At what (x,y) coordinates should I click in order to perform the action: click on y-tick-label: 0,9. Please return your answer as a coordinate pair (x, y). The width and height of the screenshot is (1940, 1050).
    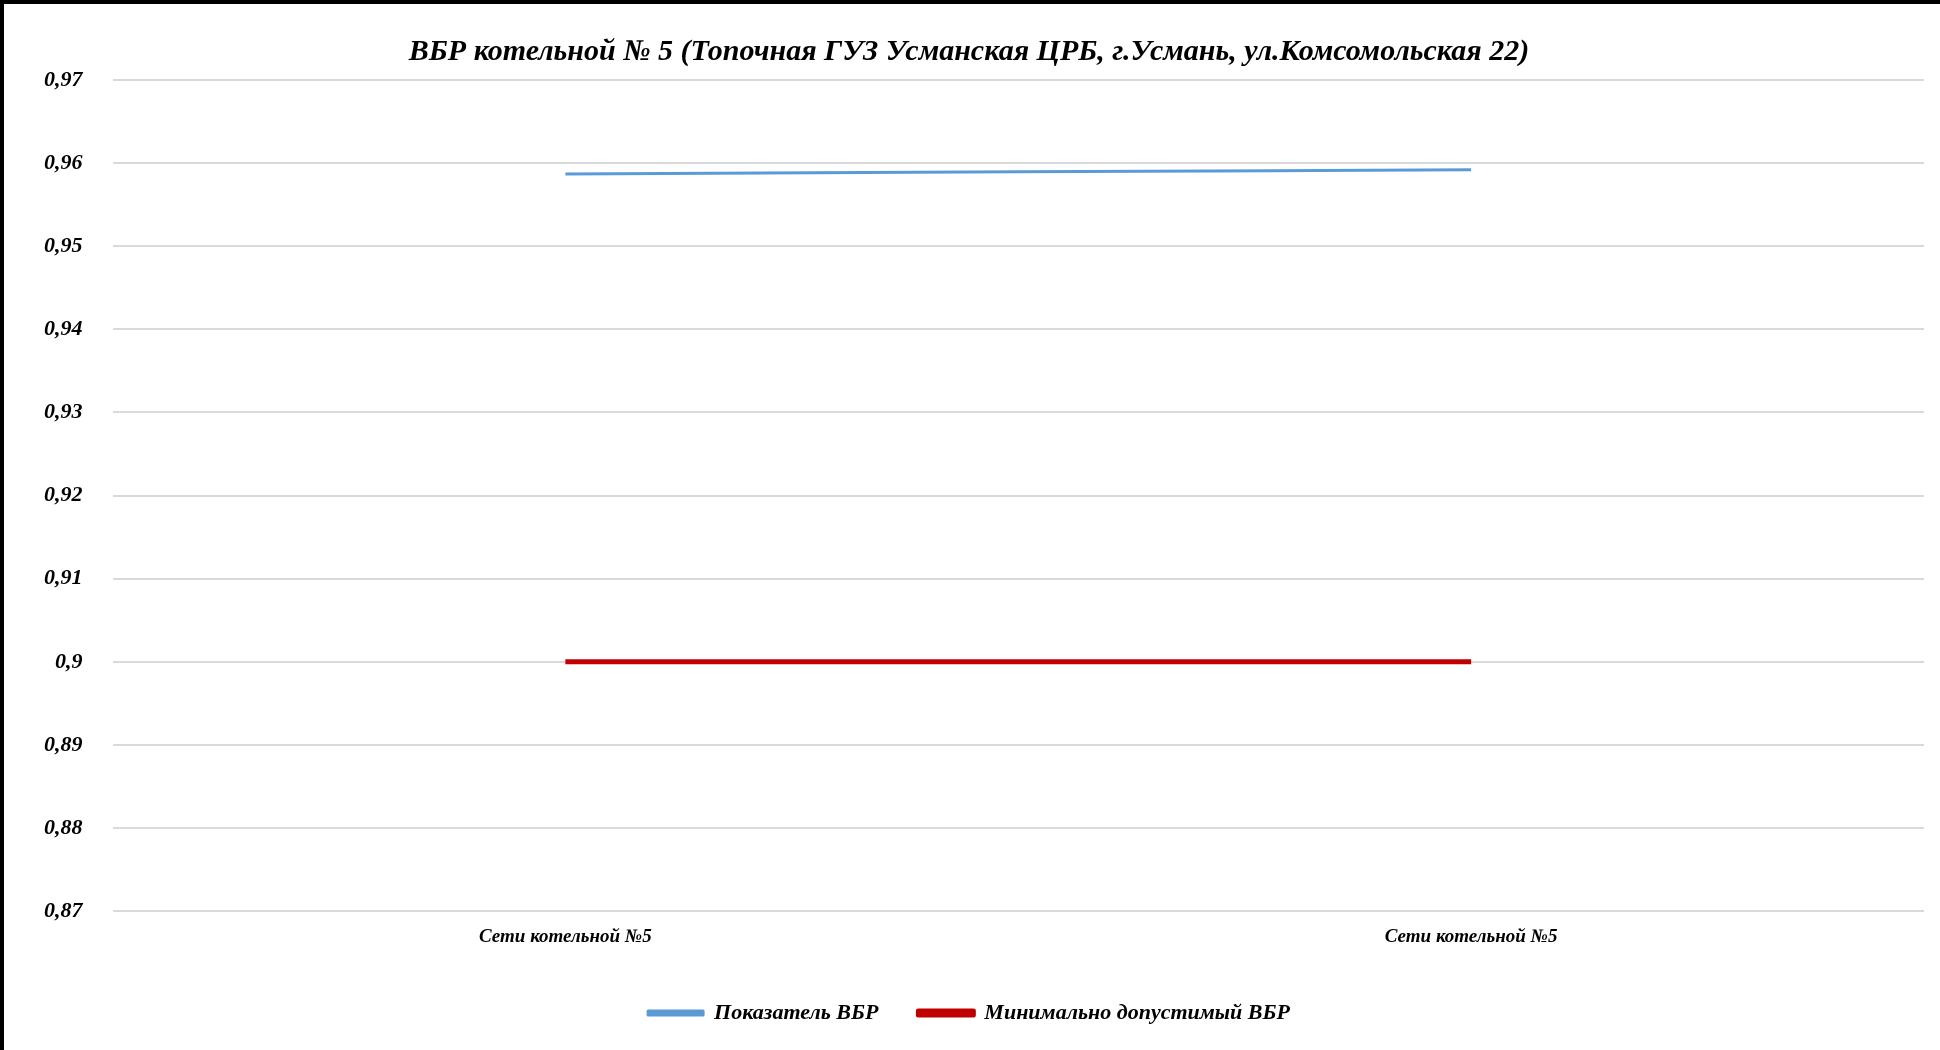
    Looking at the image, I should click on (69, 660).